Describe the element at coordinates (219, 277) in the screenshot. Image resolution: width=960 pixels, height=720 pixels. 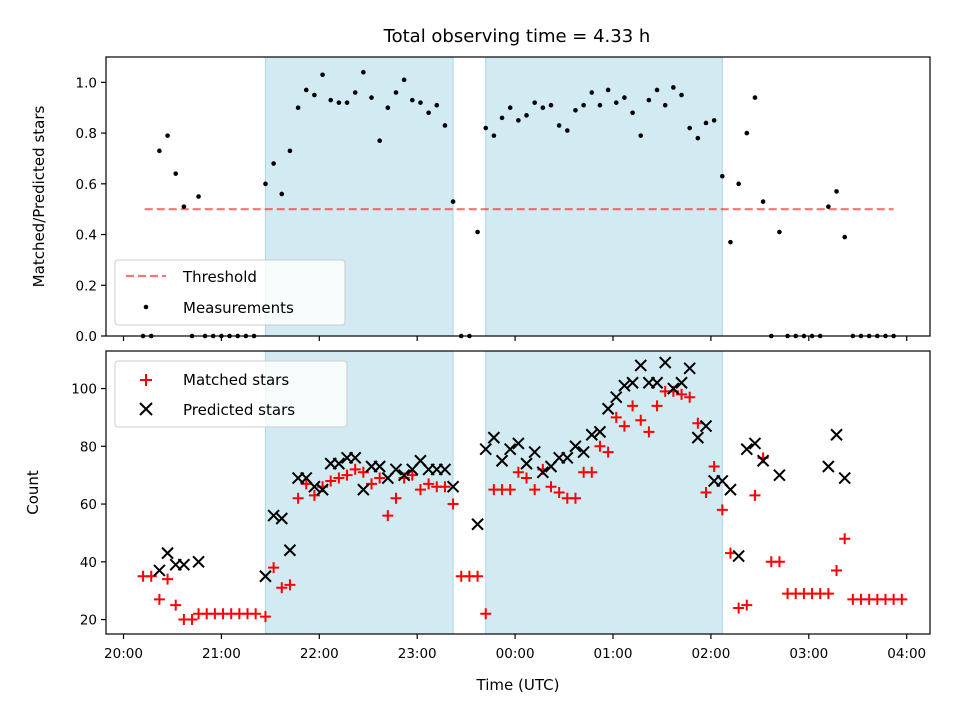
I see `legend-threshold-label: Threshold` at that location.